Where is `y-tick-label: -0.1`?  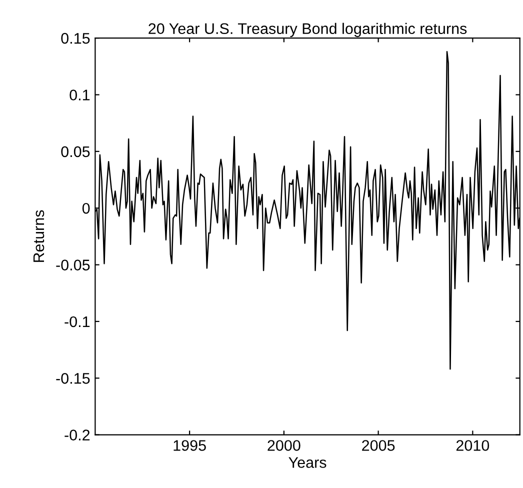 y-tick-label: -0.1 is located at coordinates (77, 322).